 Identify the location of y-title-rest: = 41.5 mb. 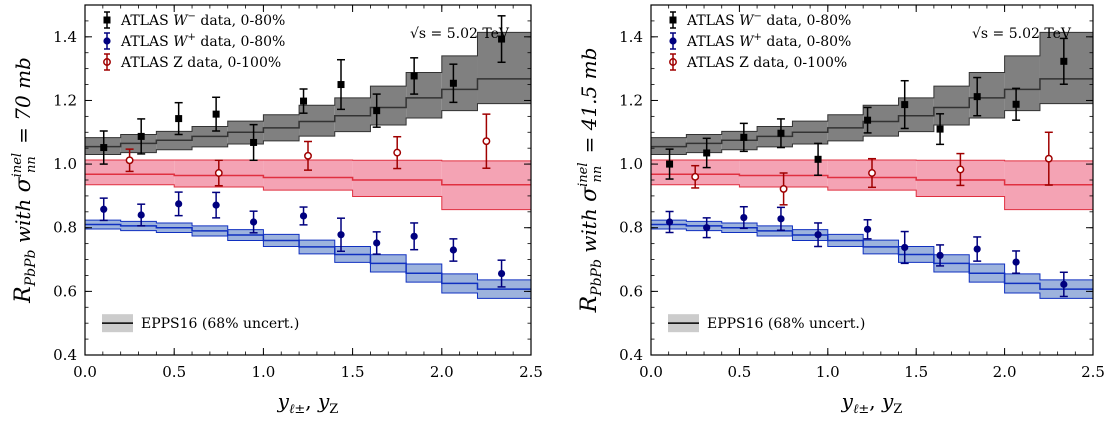
(589, 104).